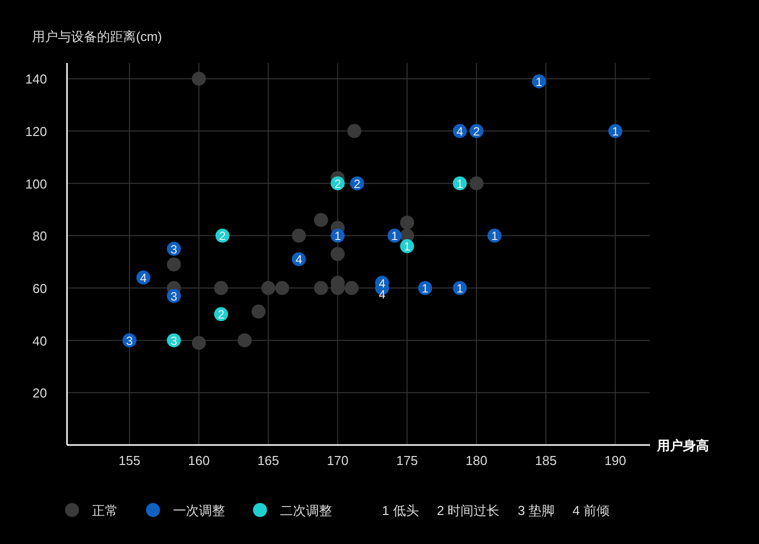 The height and width of the screenshot is (544, 759). What do you see at coordinates (39, 236) in the screenshot?
I see `y-tick-label: 80` at bounding box center [39, 236].